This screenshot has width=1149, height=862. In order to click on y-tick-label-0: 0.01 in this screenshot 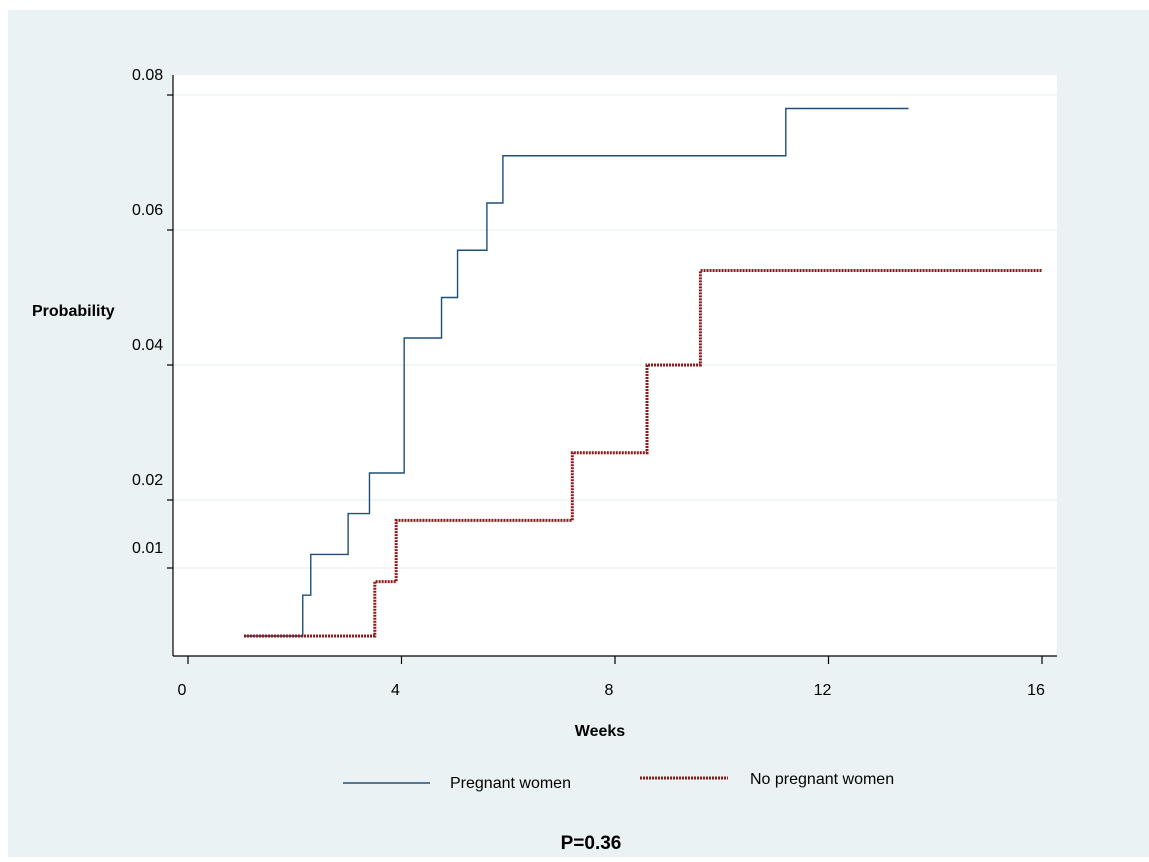, I will do `click(147, 548)`.